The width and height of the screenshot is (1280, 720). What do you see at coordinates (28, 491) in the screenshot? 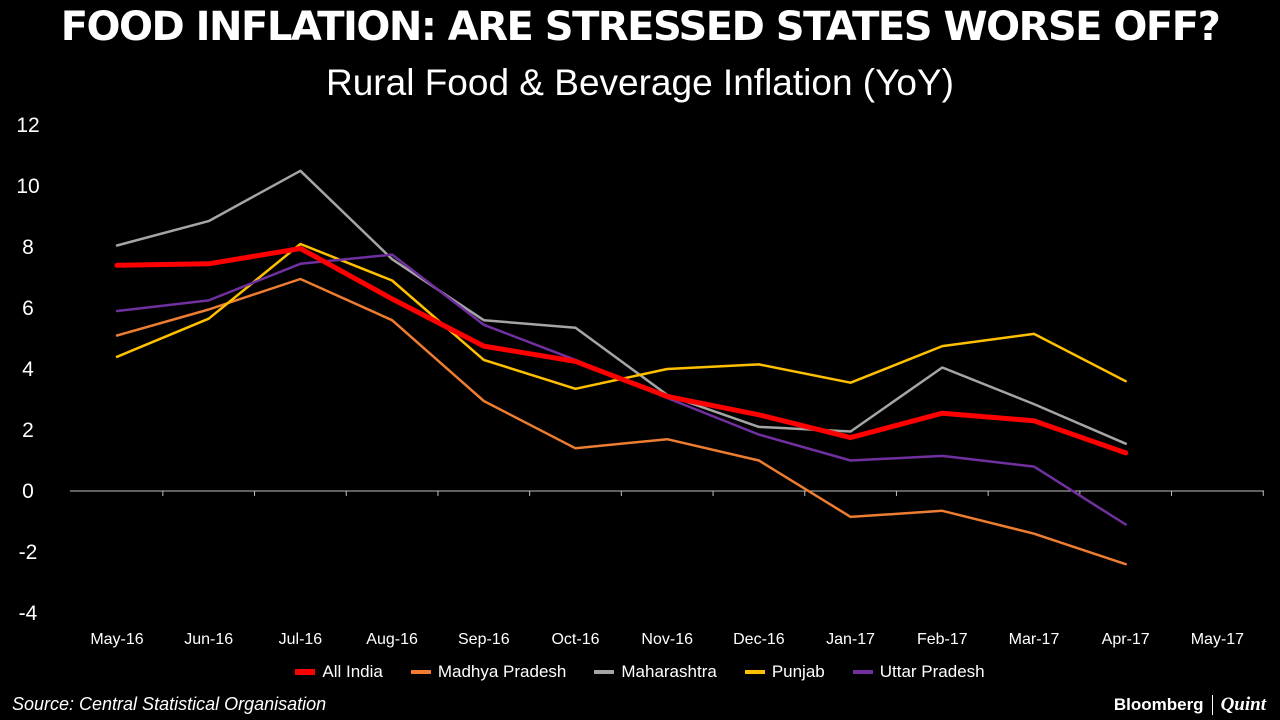
I see `y-tick-label: 0` at bounding box center [28, 491].